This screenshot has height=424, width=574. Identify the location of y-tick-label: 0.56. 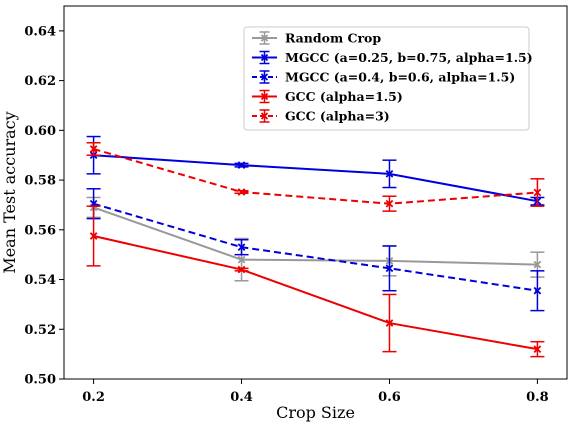
(40, 230).